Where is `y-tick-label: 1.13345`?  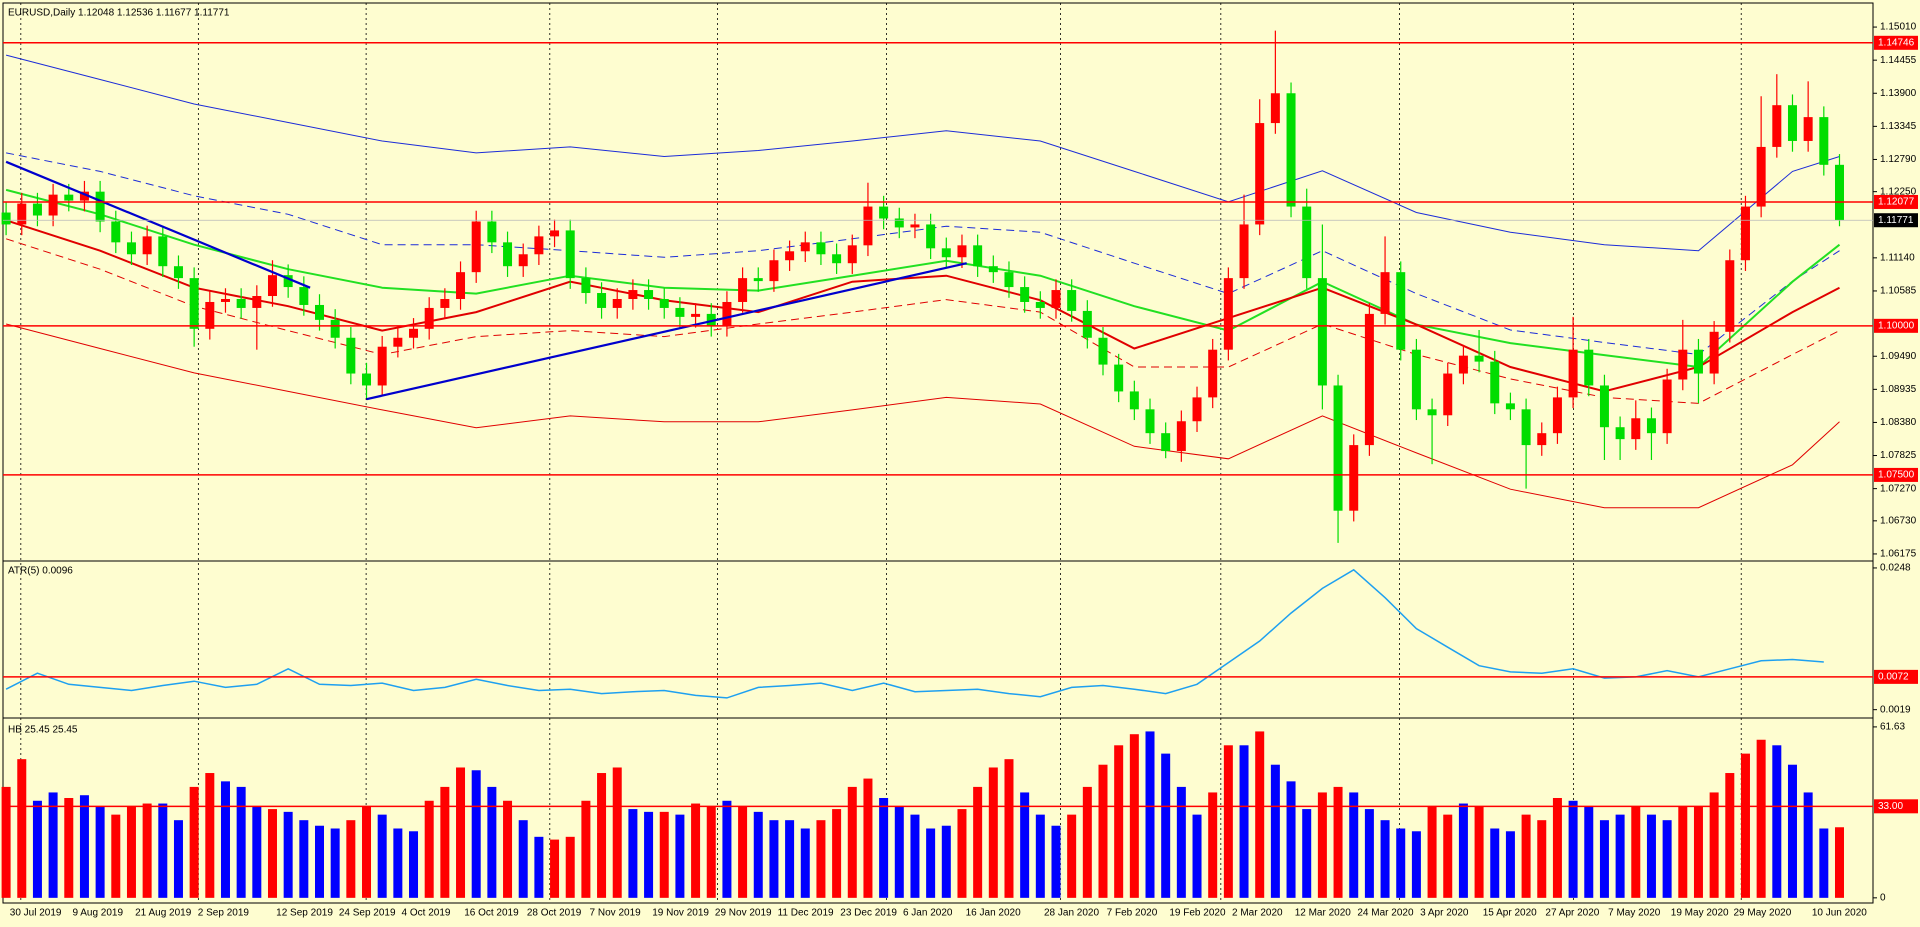 y-tick-label: 1.13345 is located at coordinates (1898, 126).